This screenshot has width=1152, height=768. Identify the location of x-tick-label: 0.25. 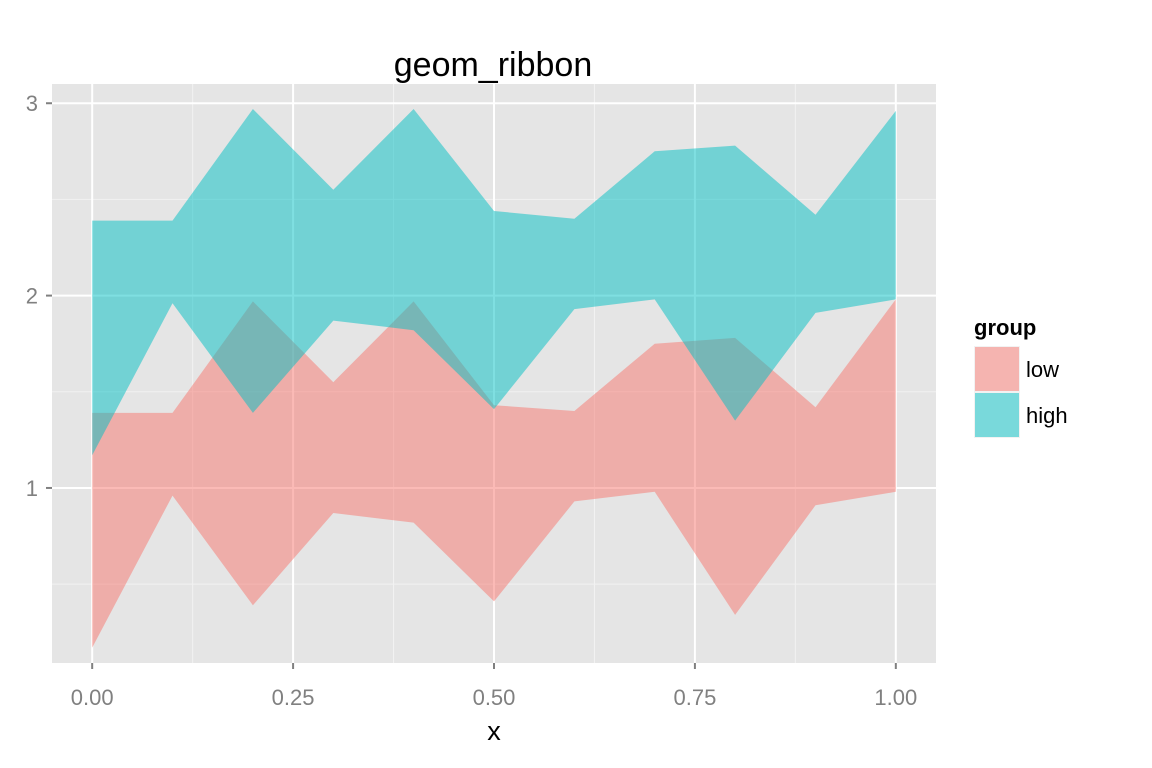
(293, 697).